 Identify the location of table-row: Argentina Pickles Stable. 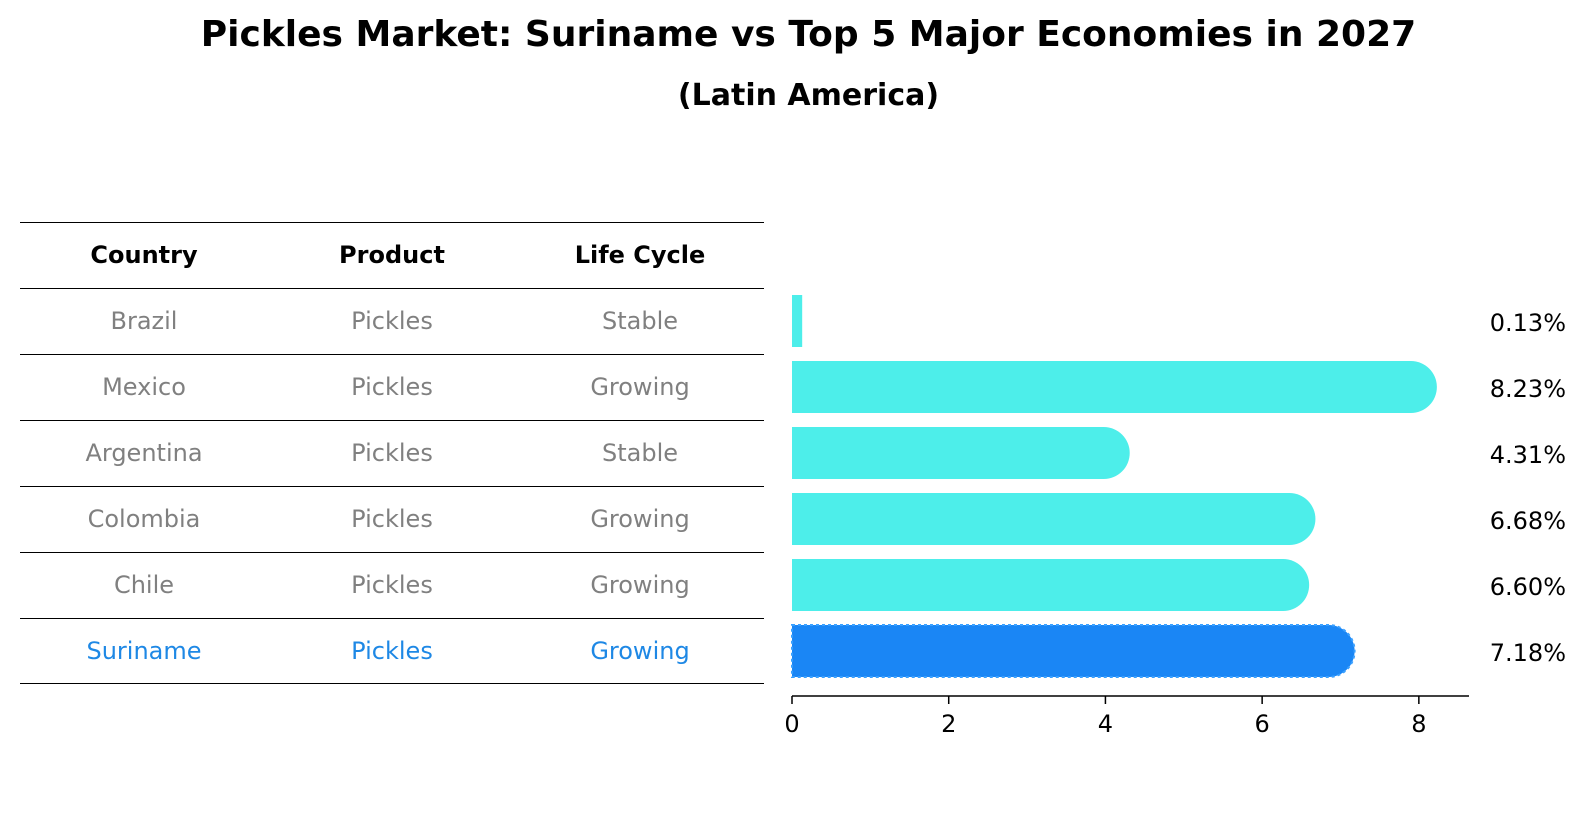
(392, 453).